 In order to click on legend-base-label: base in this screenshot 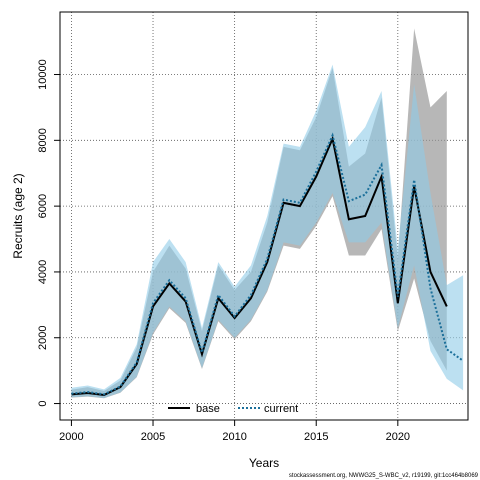, I will do `click(208, 409)`.